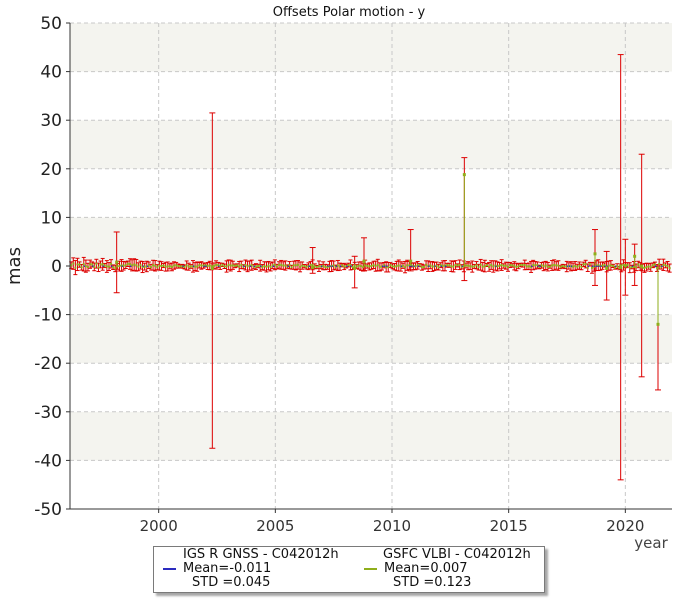 This screenshot has width=700, height=600. I want to click on legend-mean: Mean=0.007, so click(426, 568).